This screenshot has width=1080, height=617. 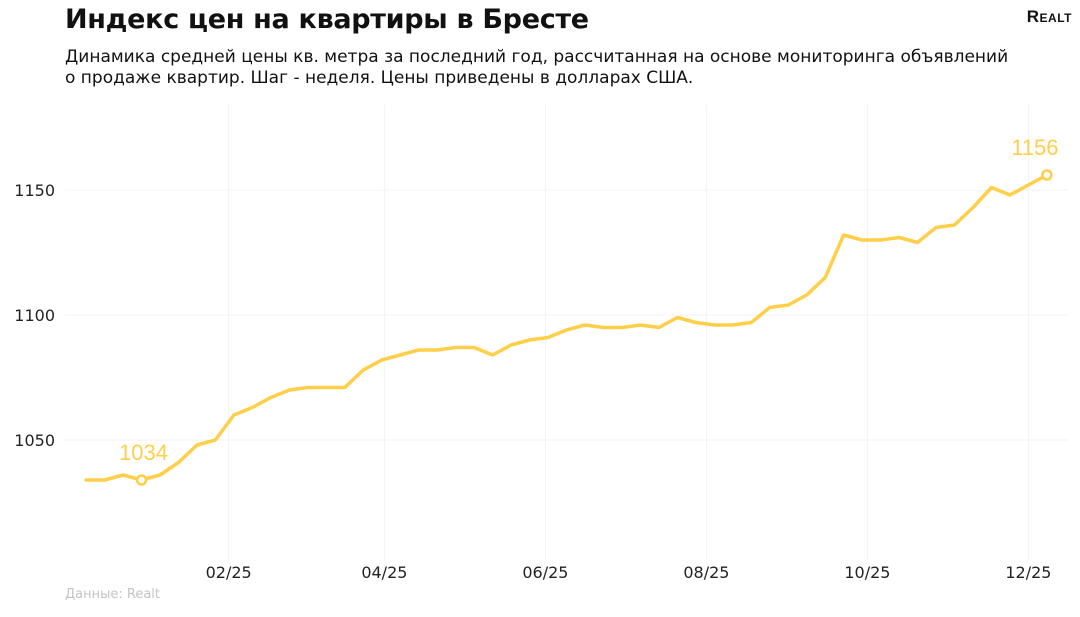 What do you see at coordinates (34, 190) in the screenshot?
I see `y-tick-label: 1150` at bounding box center [34, 190].